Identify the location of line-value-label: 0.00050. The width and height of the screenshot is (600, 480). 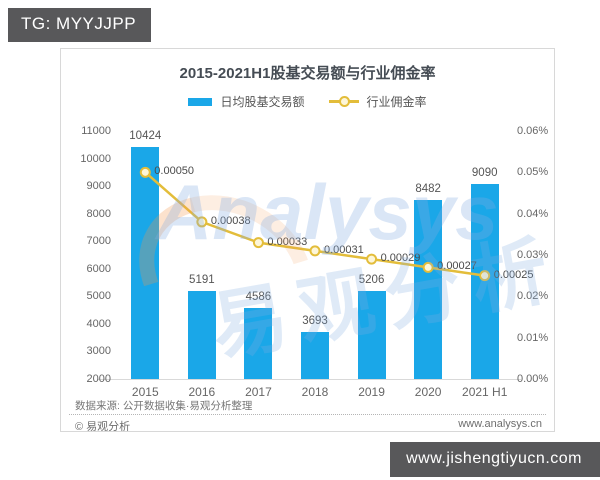
(174, 171).